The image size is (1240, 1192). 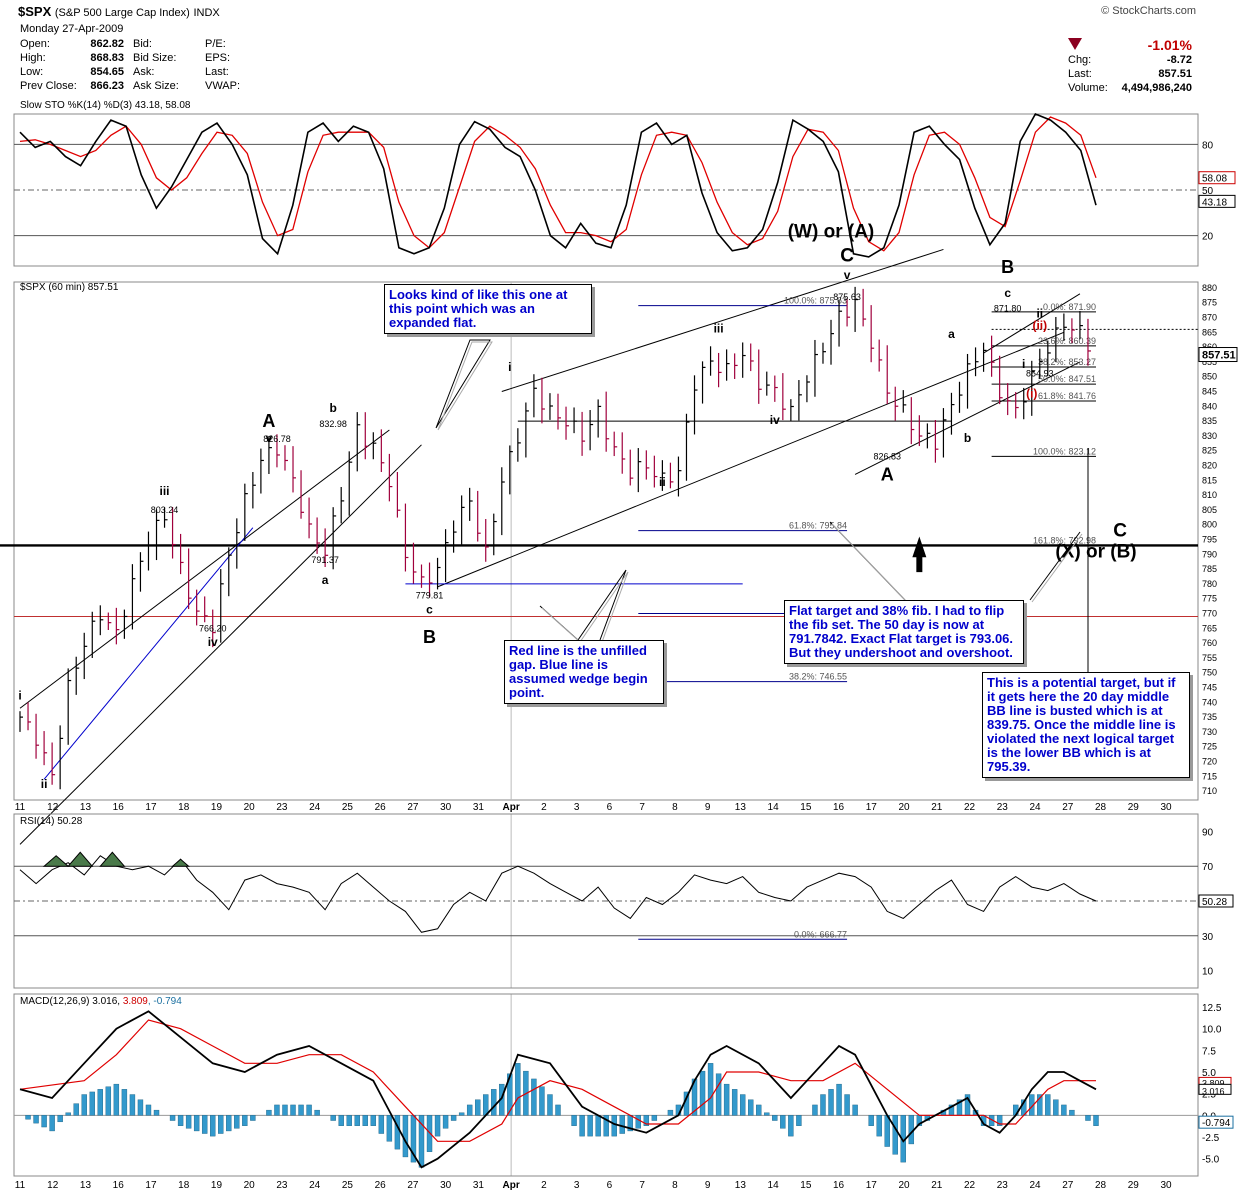 I want to click on macd-x-tick-label: 19, so click(x=217, y=1185).